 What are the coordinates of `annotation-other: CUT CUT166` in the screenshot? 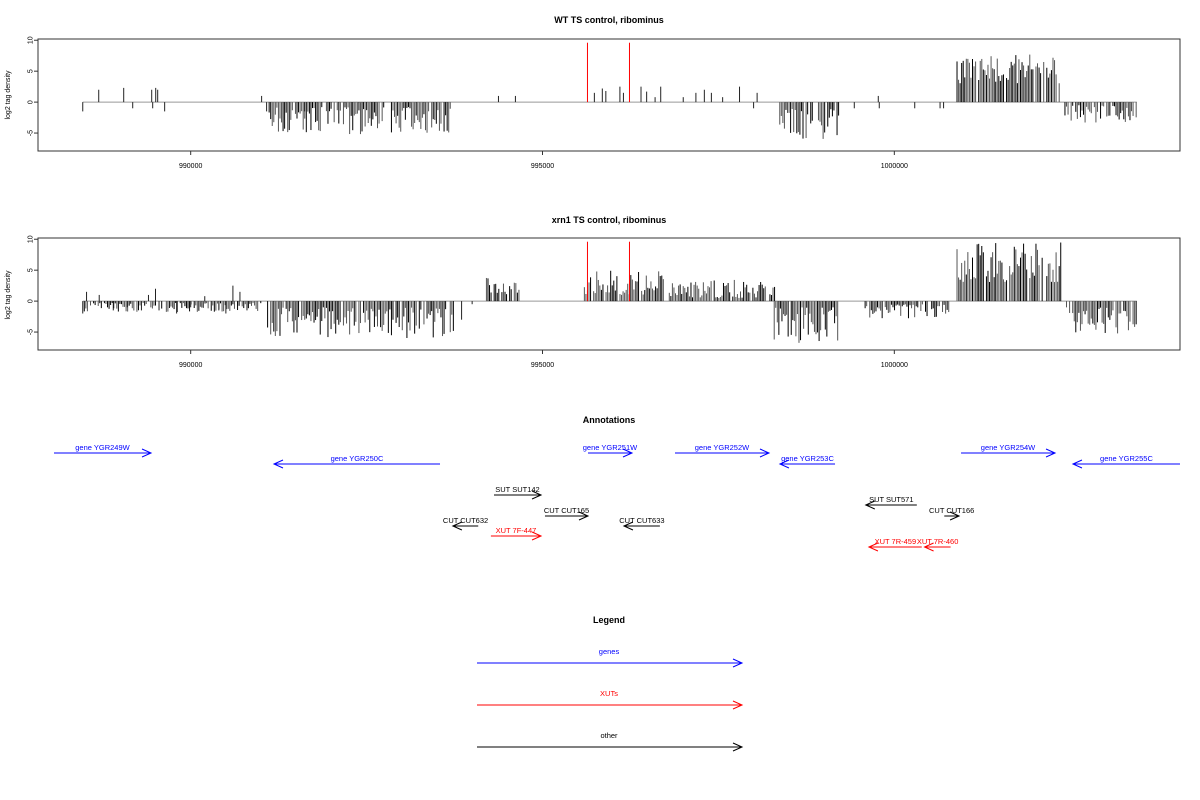 It's located at (951, 513).